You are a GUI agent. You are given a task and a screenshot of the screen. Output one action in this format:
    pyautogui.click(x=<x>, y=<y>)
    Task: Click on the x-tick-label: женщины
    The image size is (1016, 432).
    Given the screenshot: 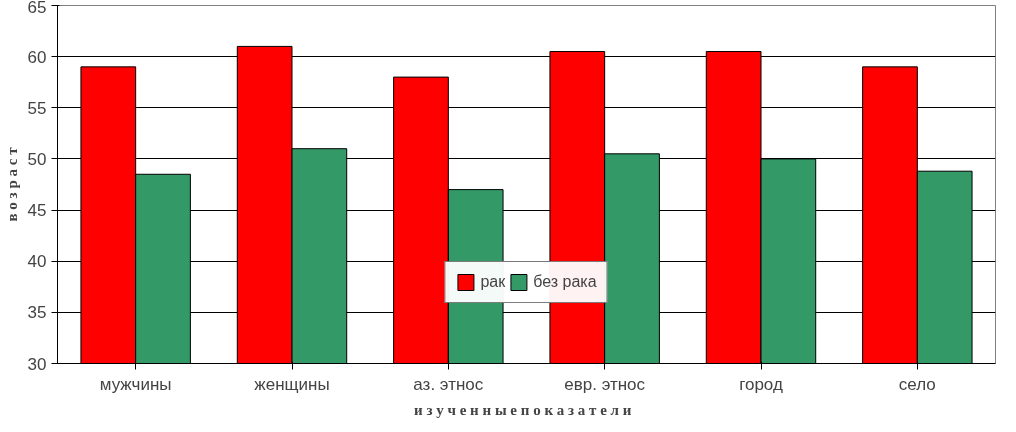 What is the action you would take?
    pyautogui.click(x=292, y=384)
    